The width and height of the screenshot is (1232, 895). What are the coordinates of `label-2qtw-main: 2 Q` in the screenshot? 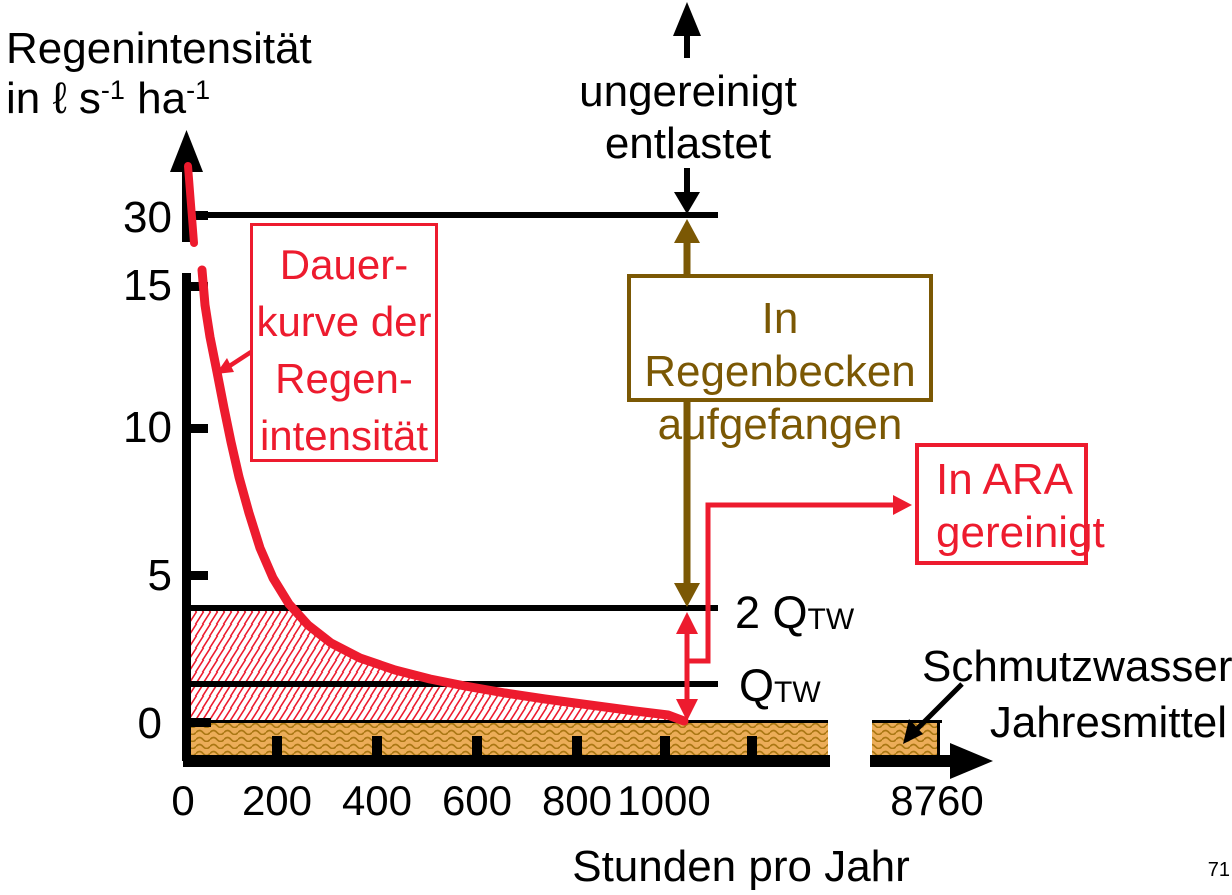 It's located at (771, 612).